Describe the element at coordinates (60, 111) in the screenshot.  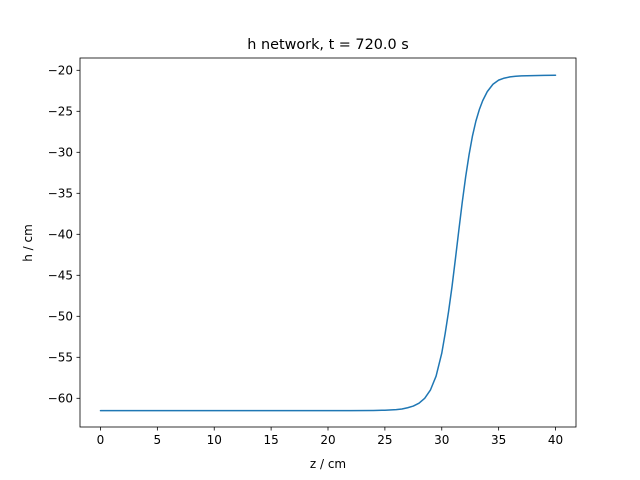
I see `y-tick-label: −25` at that location.